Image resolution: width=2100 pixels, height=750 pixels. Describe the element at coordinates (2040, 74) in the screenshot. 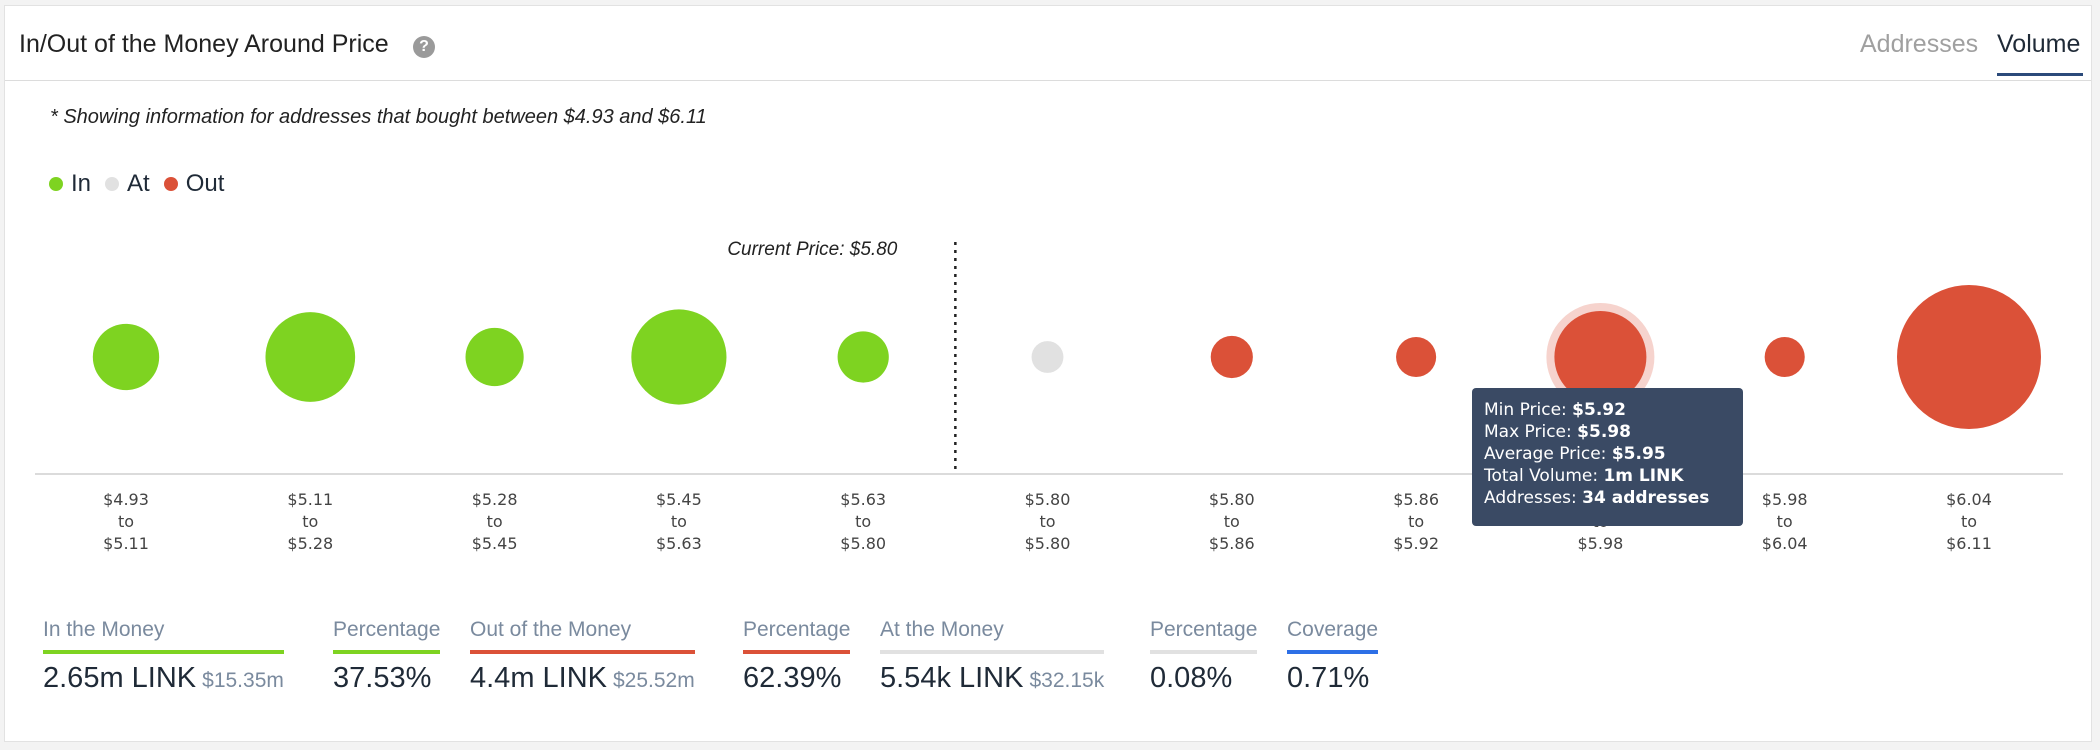

I see `active-tab-indicator` at that location.